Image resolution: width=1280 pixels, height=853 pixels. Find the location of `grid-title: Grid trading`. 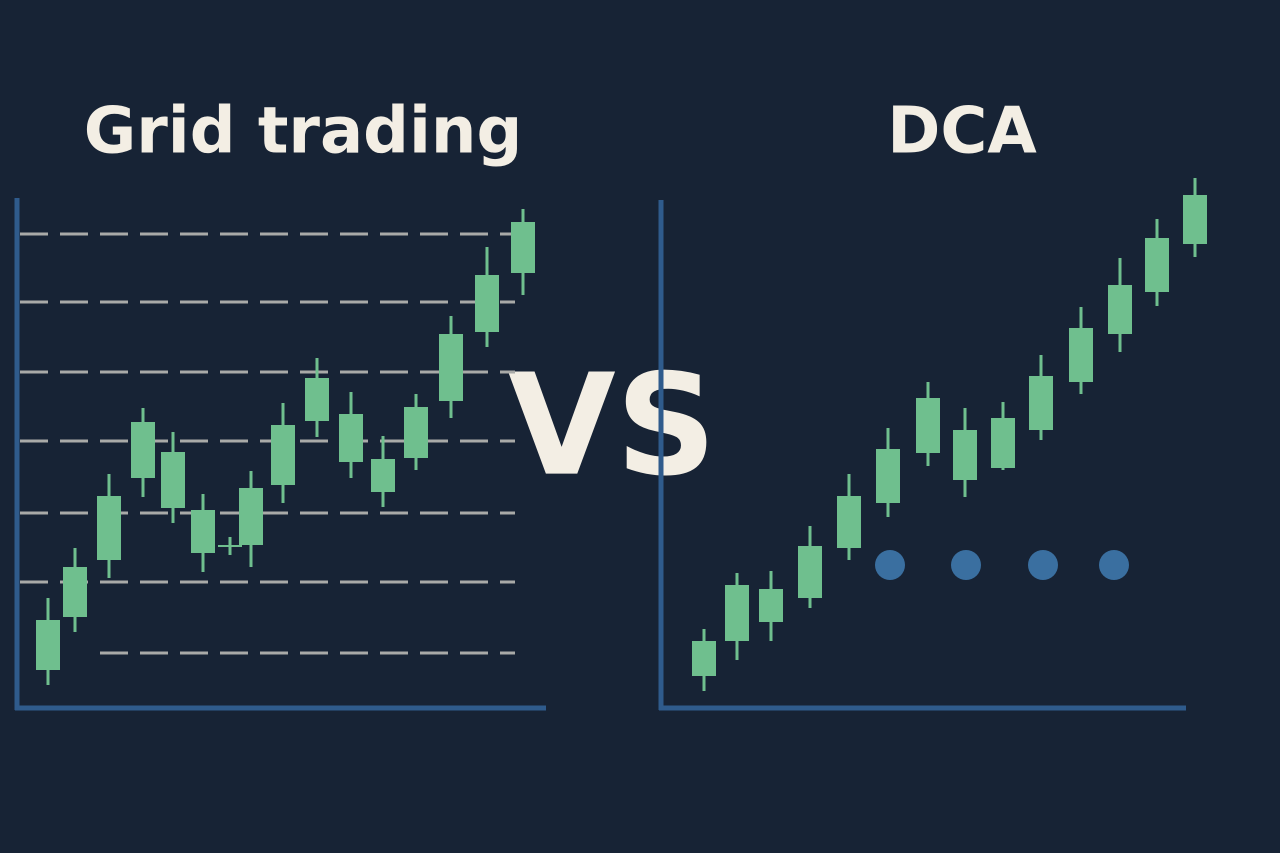

grid-title: Grid trading is located at coordinates (303, 132).